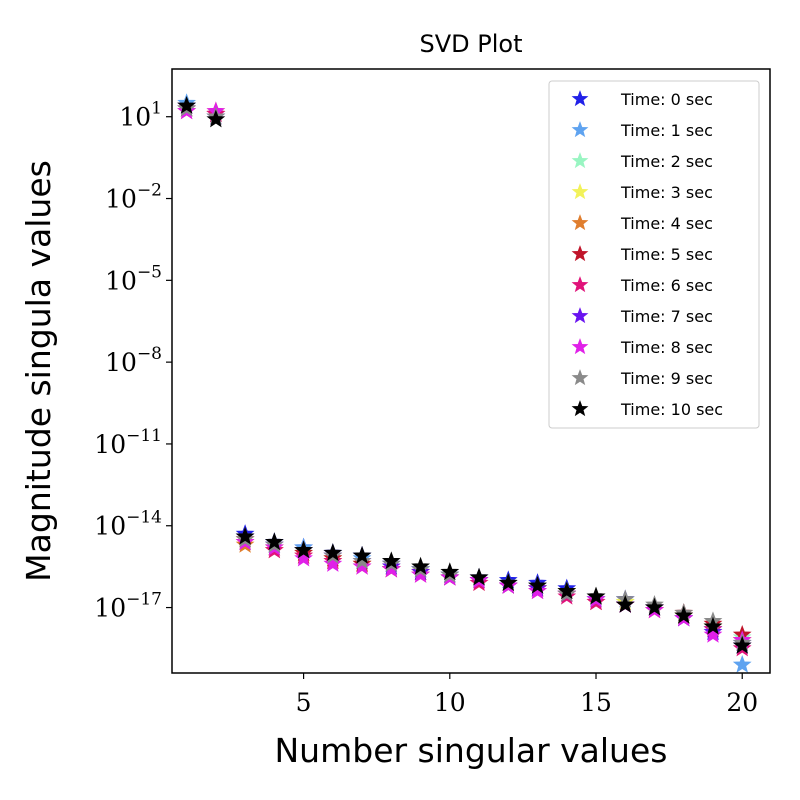 The width and height of the screenshot is (800, 800). What do you see at coordinates (304, 702) in the screenshot?
I see `x-tick-label: 5` at bounding box center [304, 702].